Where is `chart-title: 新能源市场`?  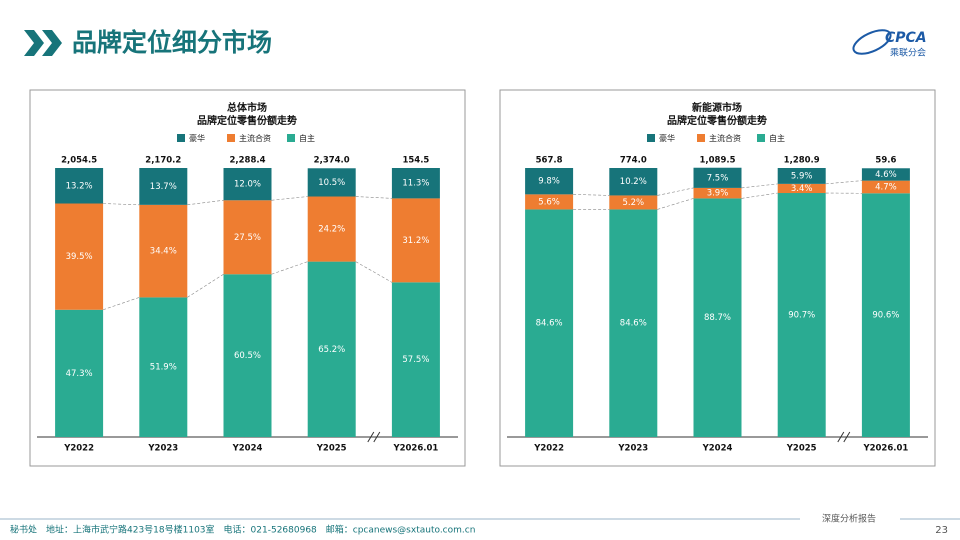 chart-title: 新能源市场 is located at coordinates (717, 107).